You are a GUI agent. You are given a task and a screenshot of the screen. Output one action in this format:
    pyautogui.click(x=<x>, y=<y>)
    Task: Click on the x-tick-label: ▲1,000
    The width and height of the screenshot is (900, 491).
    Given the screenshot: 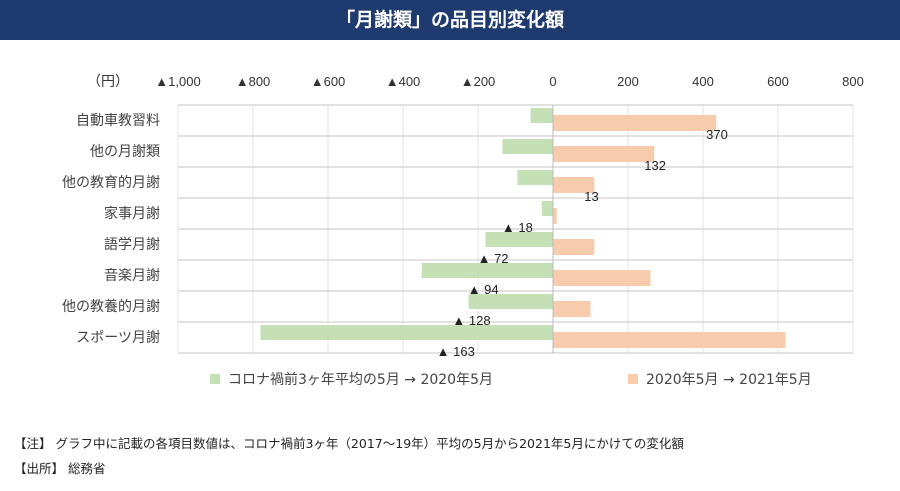 What is the action you would take?
    pyautogui.click(x=177, y=81)
    